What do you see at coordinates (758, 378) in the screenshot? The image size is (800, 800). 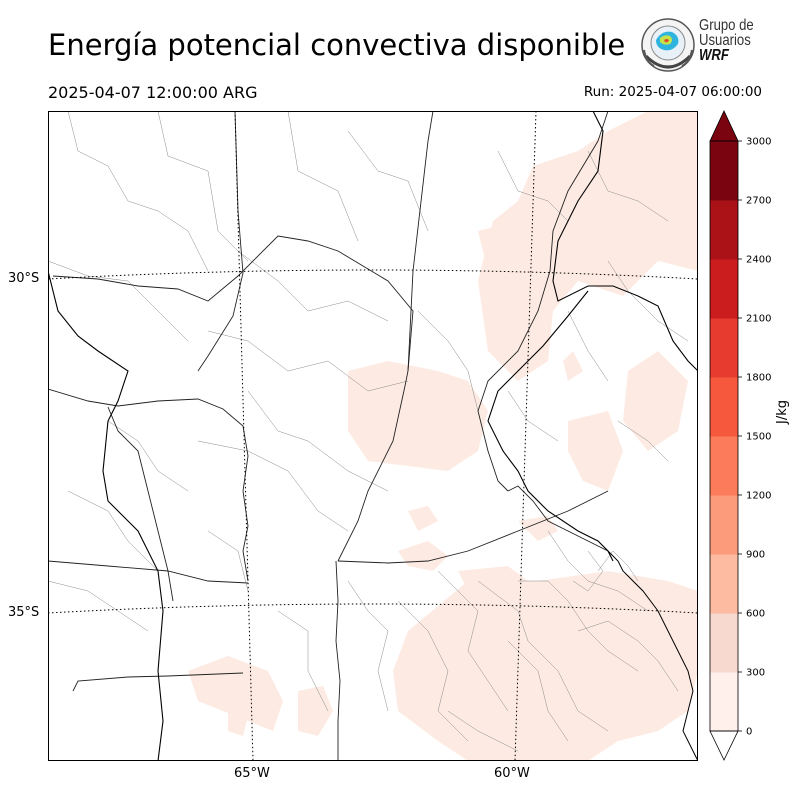 I see `colorbar-tick-label: 1800` at bounding box center [758, 378].